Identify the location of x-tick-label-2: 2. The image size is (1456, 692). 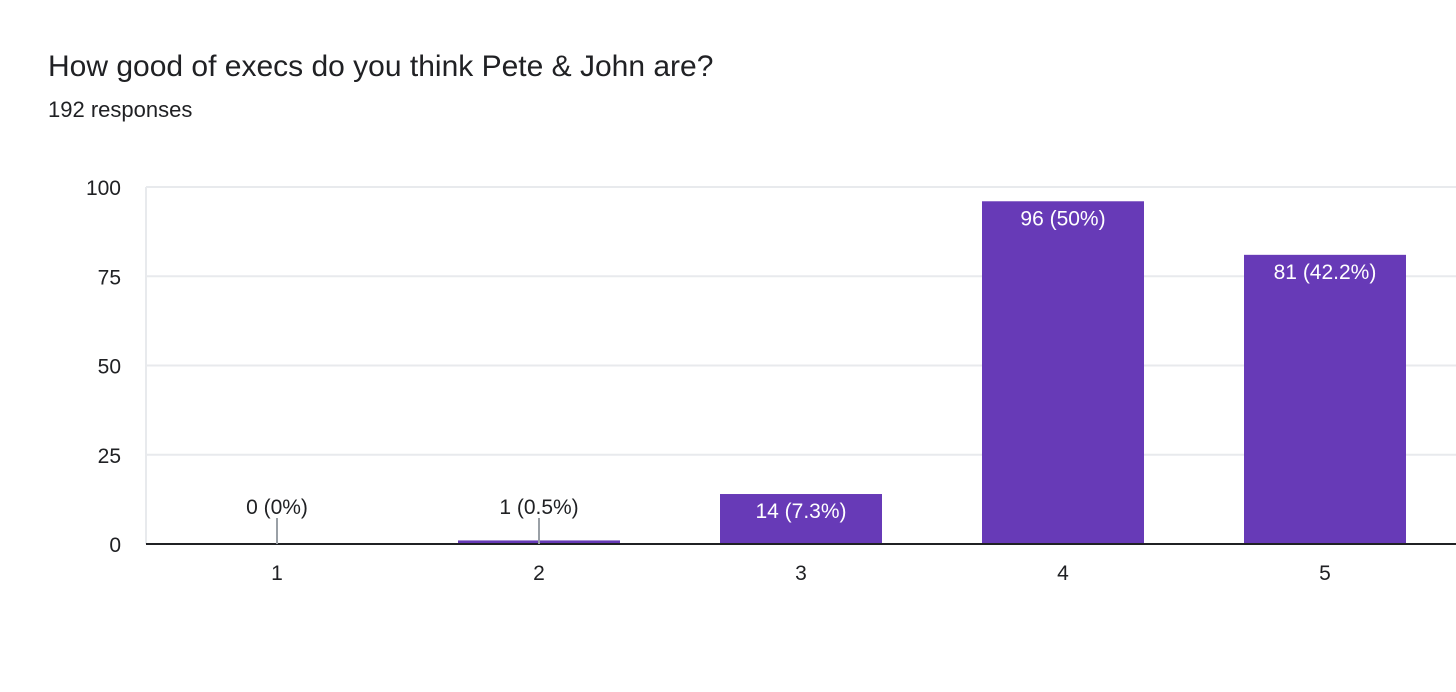
(539, 573).